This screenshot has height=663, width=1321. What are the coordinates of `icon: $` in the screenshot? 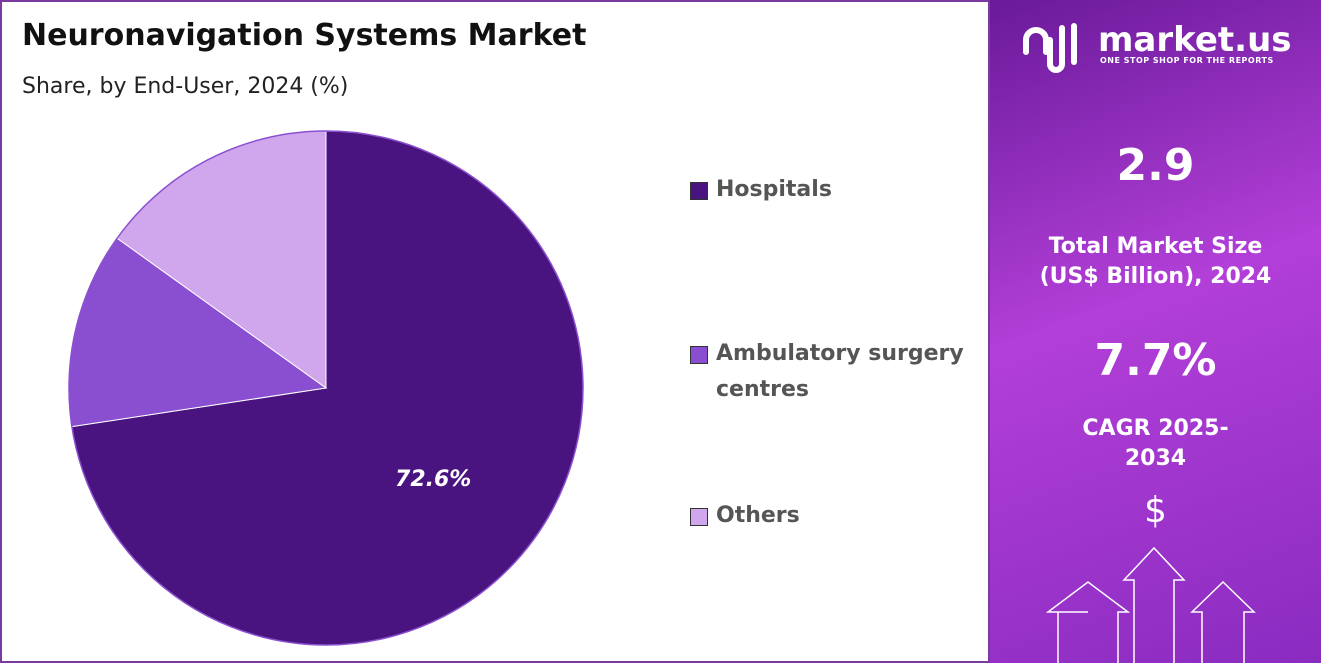 It's located at (1155, 510).